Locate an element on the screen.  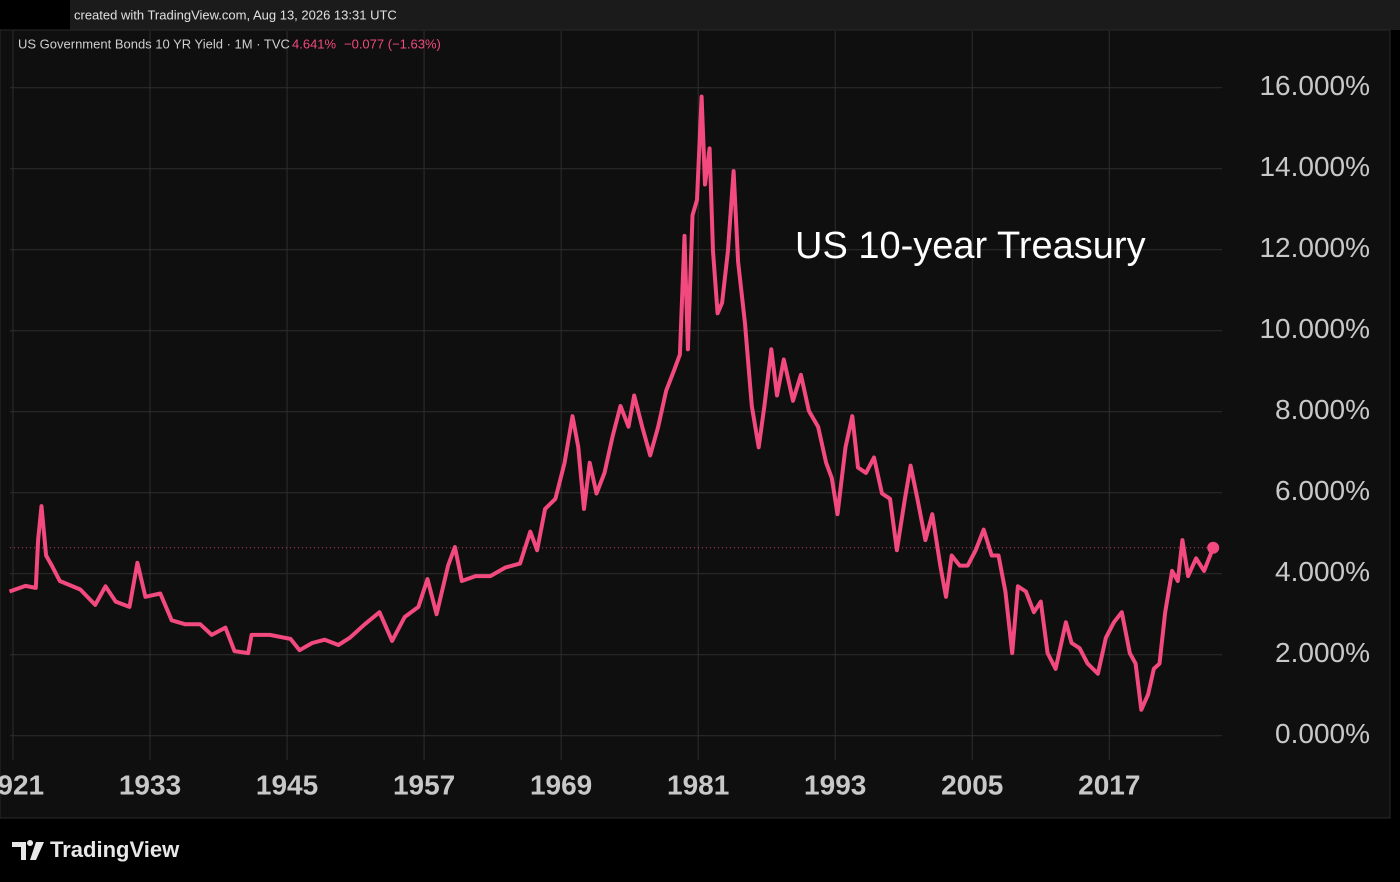
annotation: US 10-year Treasury is located at coordinates (970, 246).